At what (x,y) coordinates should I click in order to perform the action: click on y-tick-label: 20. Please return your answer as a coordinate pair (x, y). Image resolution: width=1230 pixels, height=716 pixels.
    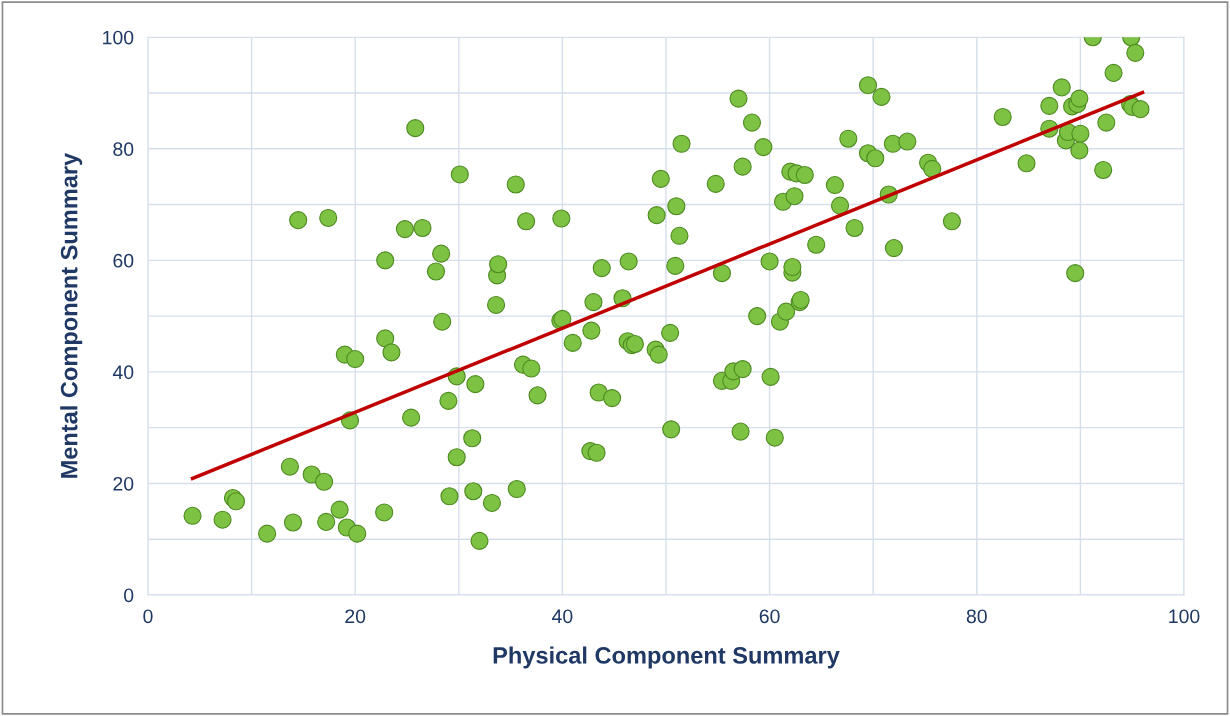
    Looking at the image, I should click on (123, 483).